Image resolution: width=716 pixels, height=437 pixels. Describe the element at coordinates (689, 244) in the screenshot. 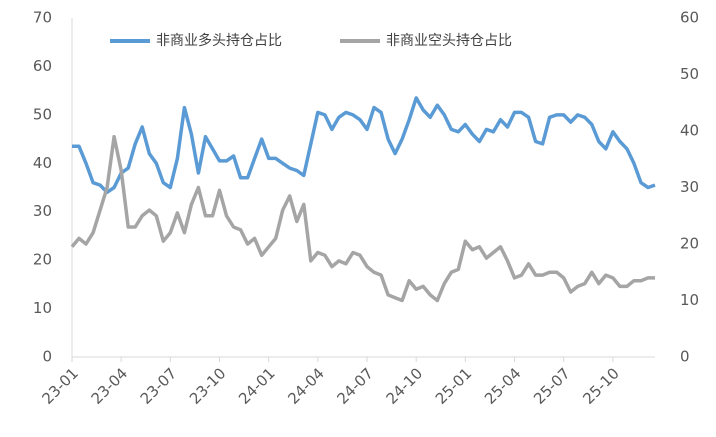

I see `y2-tick-label: 20` at that location.